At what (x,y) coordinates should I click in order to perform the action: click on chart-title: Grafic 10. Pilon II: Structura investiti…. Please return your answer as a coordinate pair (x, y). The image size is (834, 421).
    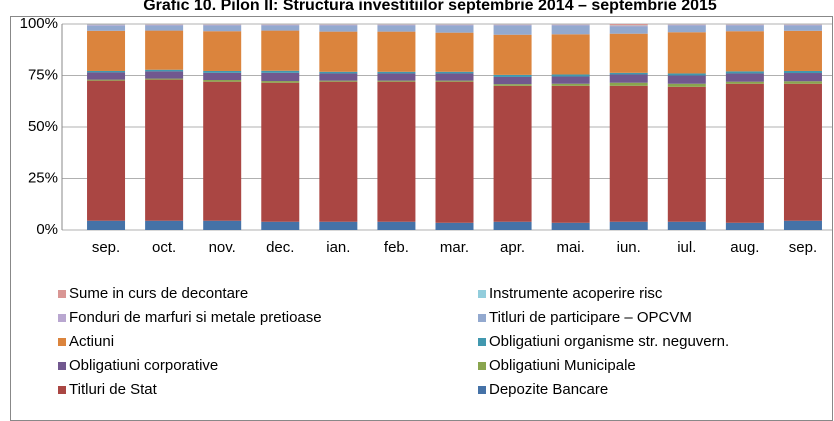
    Looking at the image, I should click on (430, 7).